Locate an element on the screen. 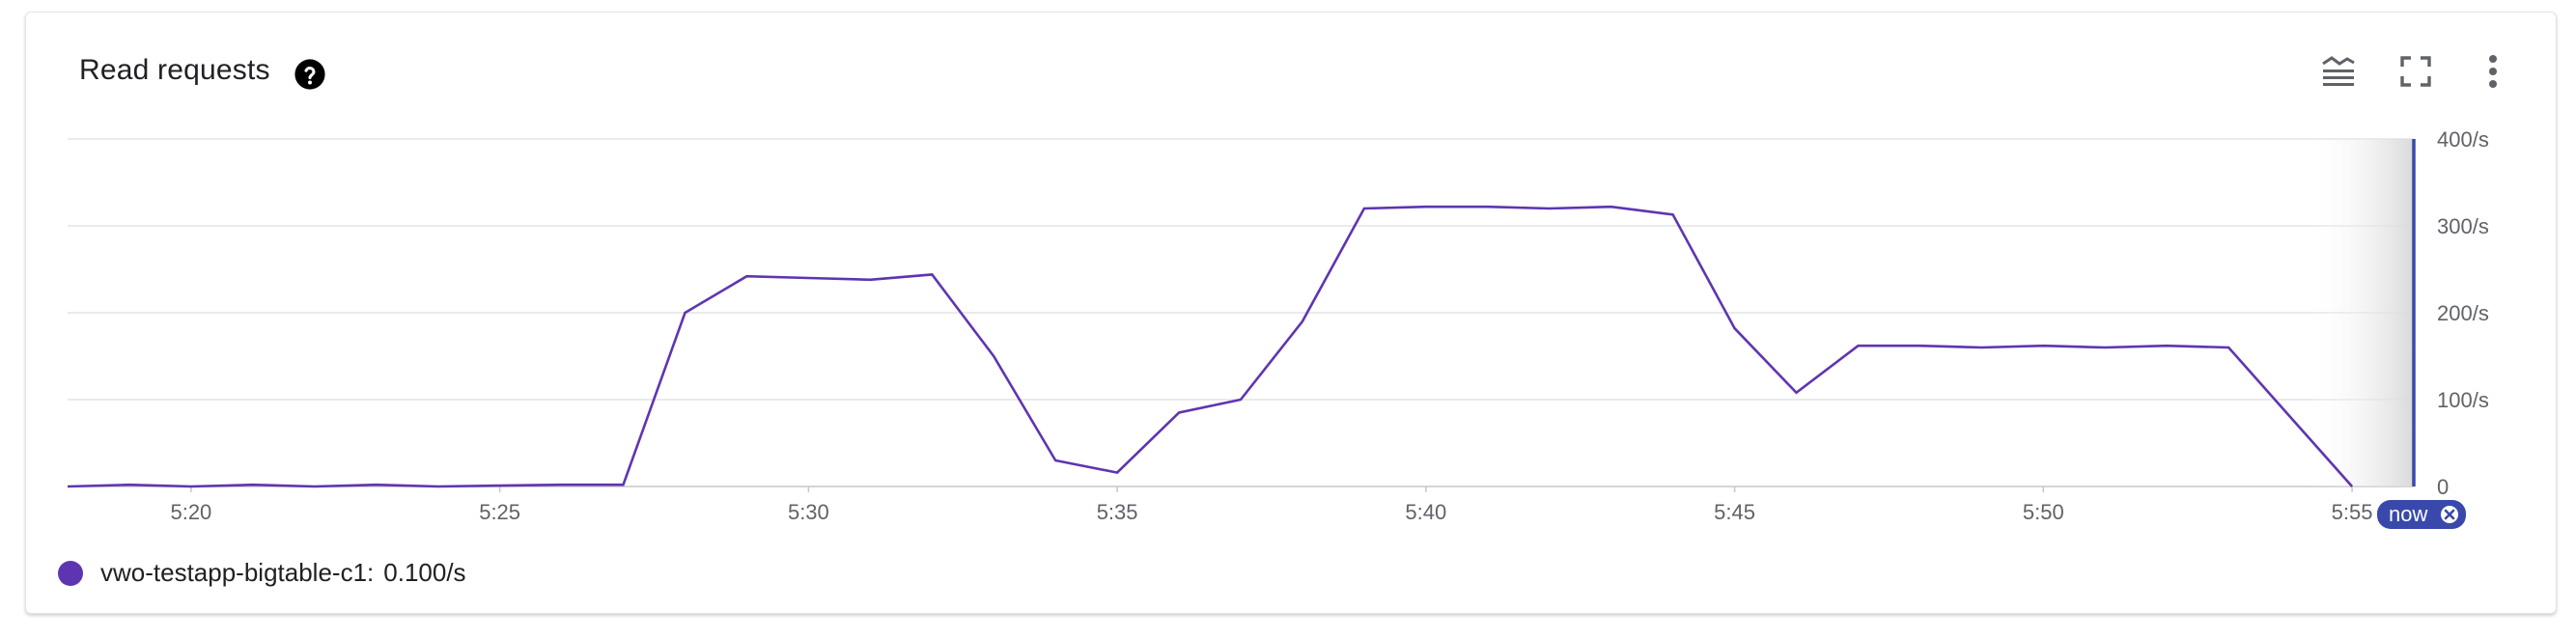 This screenshot has width=2576, height=639. now-chip: now is located at coordinates (2422, 515).